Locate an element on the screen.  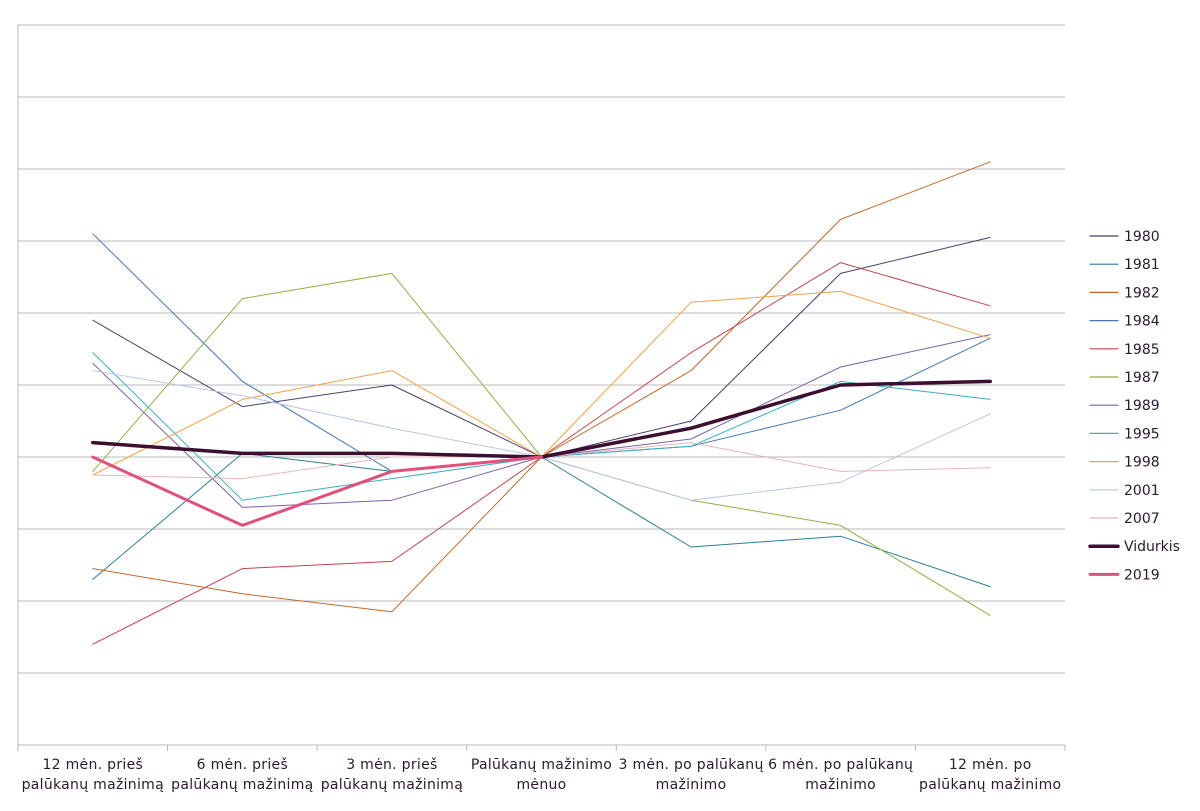
series-line-Vidurkis is located at coordinates (541, 419).